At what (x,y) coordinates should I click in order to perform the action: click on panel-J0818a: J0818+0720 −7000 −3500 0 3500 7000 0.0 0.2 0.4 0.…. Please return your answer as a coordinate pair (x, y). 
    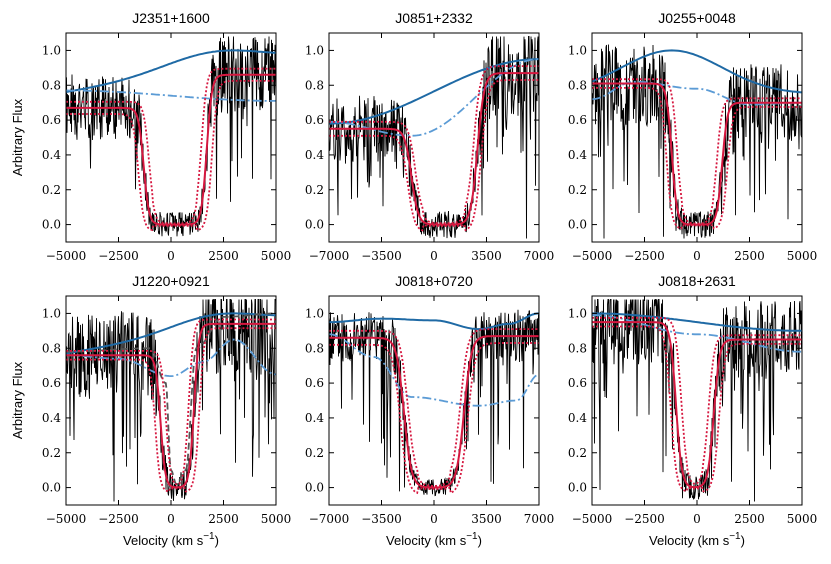
    Looking at the image, I should click on (429, 410).